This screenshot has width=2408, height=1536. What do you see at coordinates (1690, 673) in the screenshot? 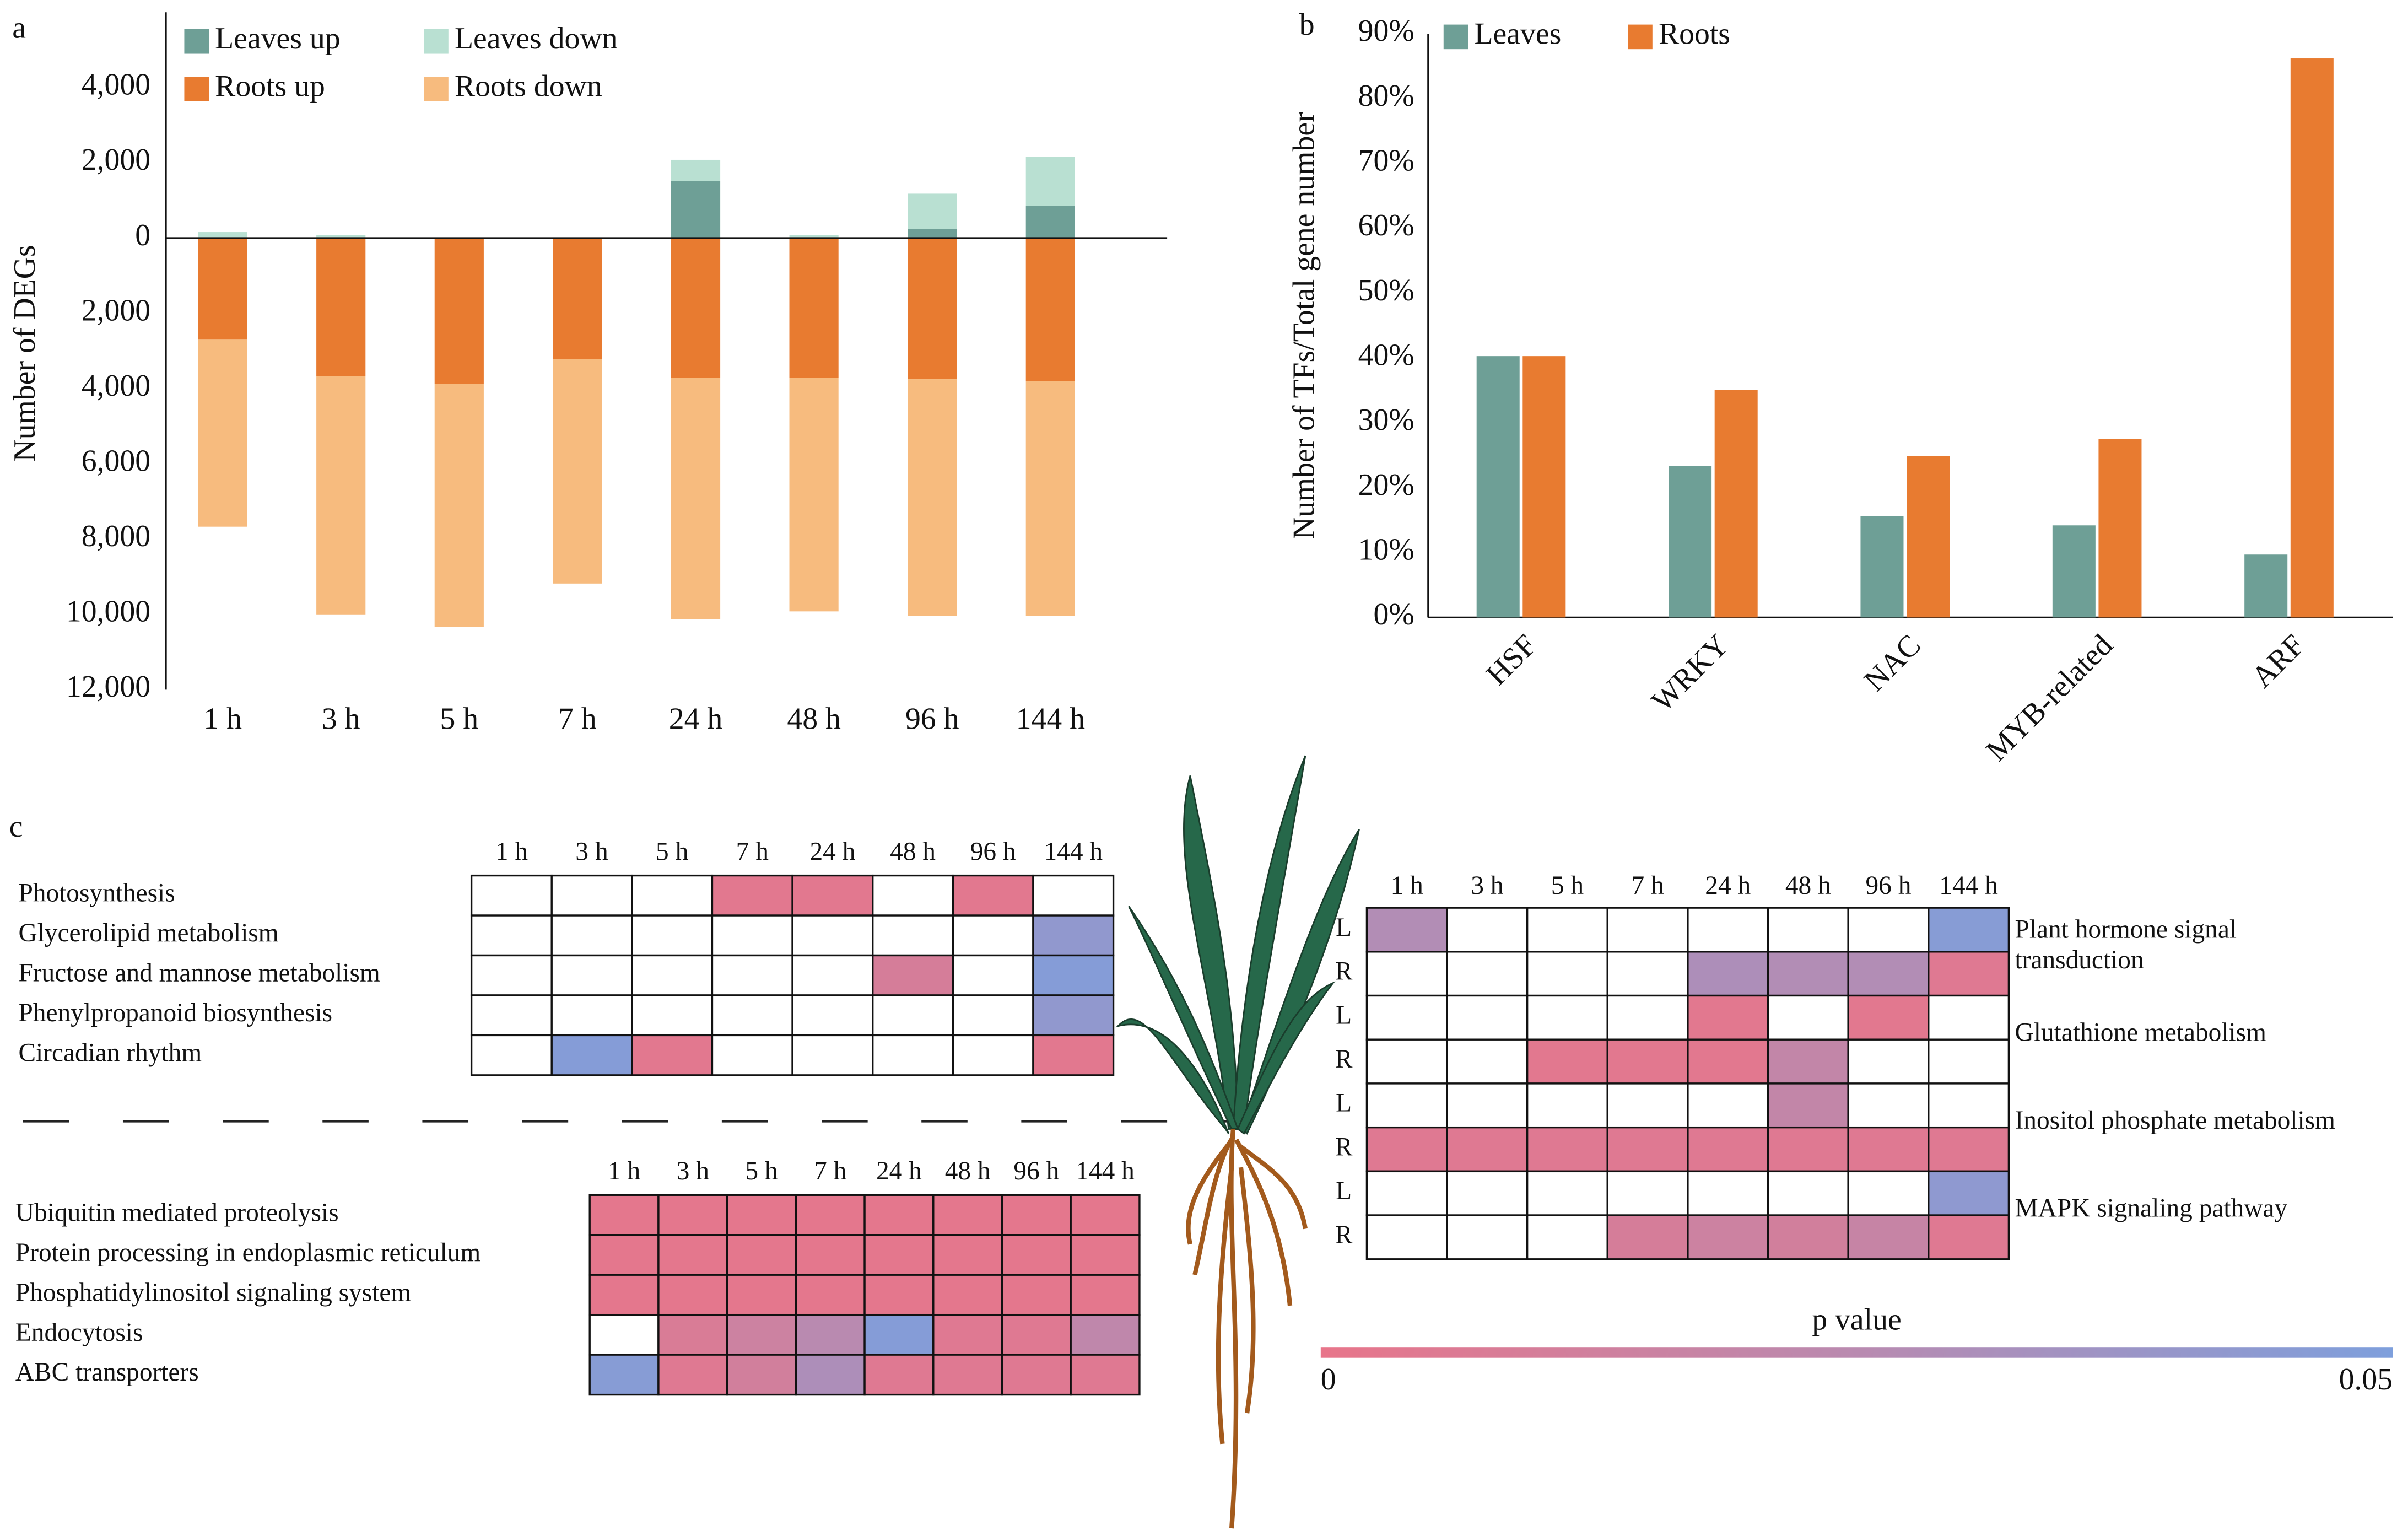
I see `x-tick-label: WRKY` at bounding box center [1690, 673].